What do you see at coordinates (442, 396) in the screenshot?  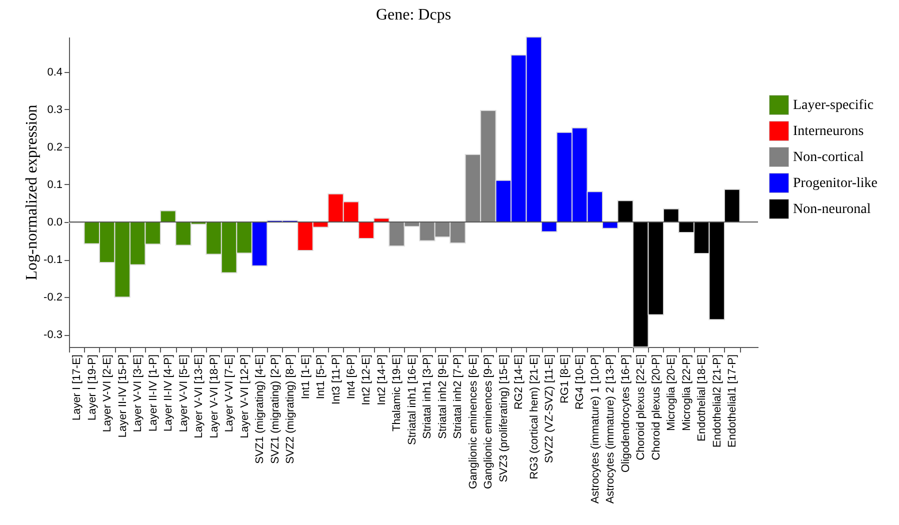 I see `x-tick-label: Striatal inh2 [9-E]` at bounding box center [442, 396].